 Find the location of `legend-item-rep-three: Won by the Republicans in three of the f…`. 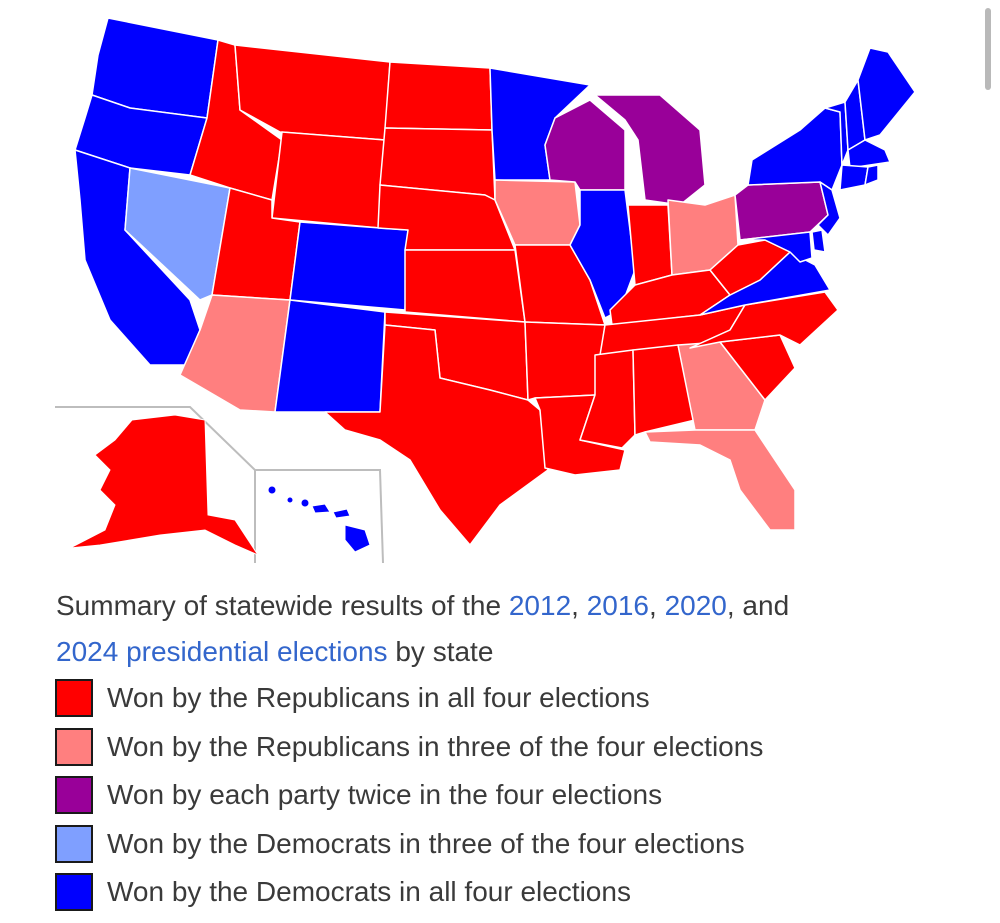

legend-item-rep-three: Won by the Republicans in three of the f… is located at coordinates (409, 747).